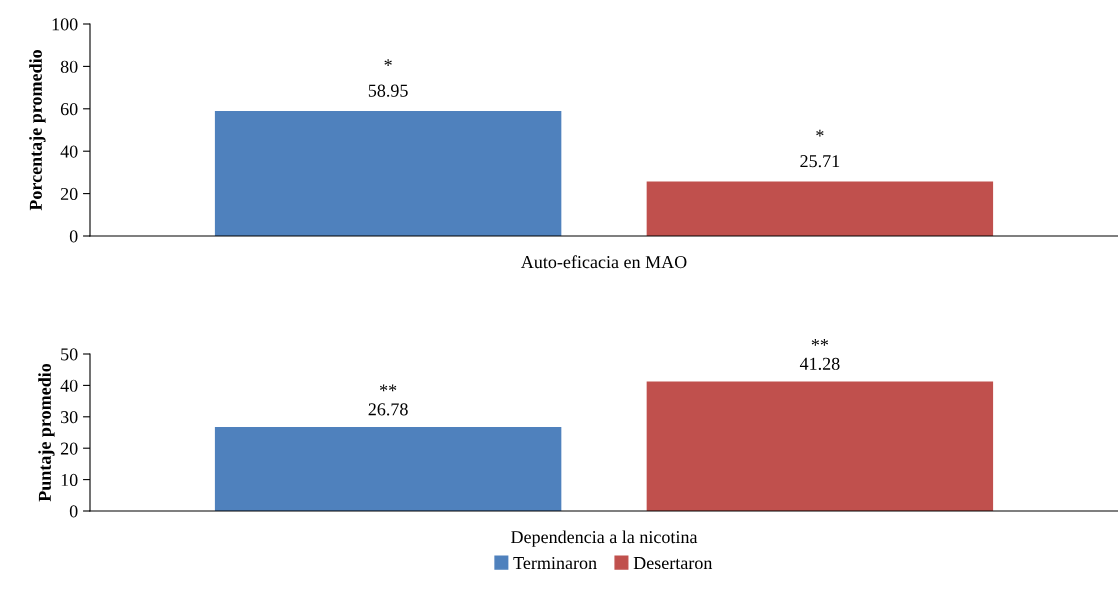 This screenshot has height=592, width=1118. I want to click on annotation: **, so click(388, 388).